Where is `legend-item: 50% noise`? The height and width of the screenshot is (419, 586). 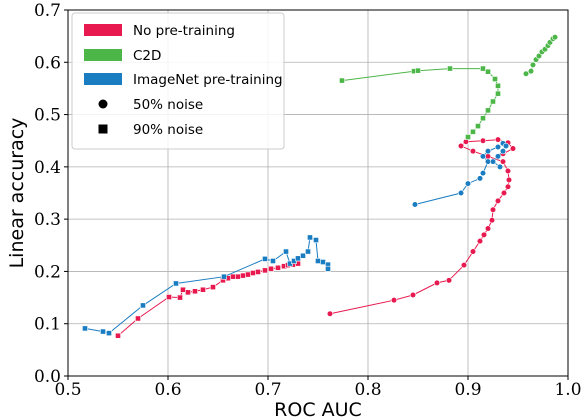 legend-item: 50% noise is located at coordinates (150, 105).